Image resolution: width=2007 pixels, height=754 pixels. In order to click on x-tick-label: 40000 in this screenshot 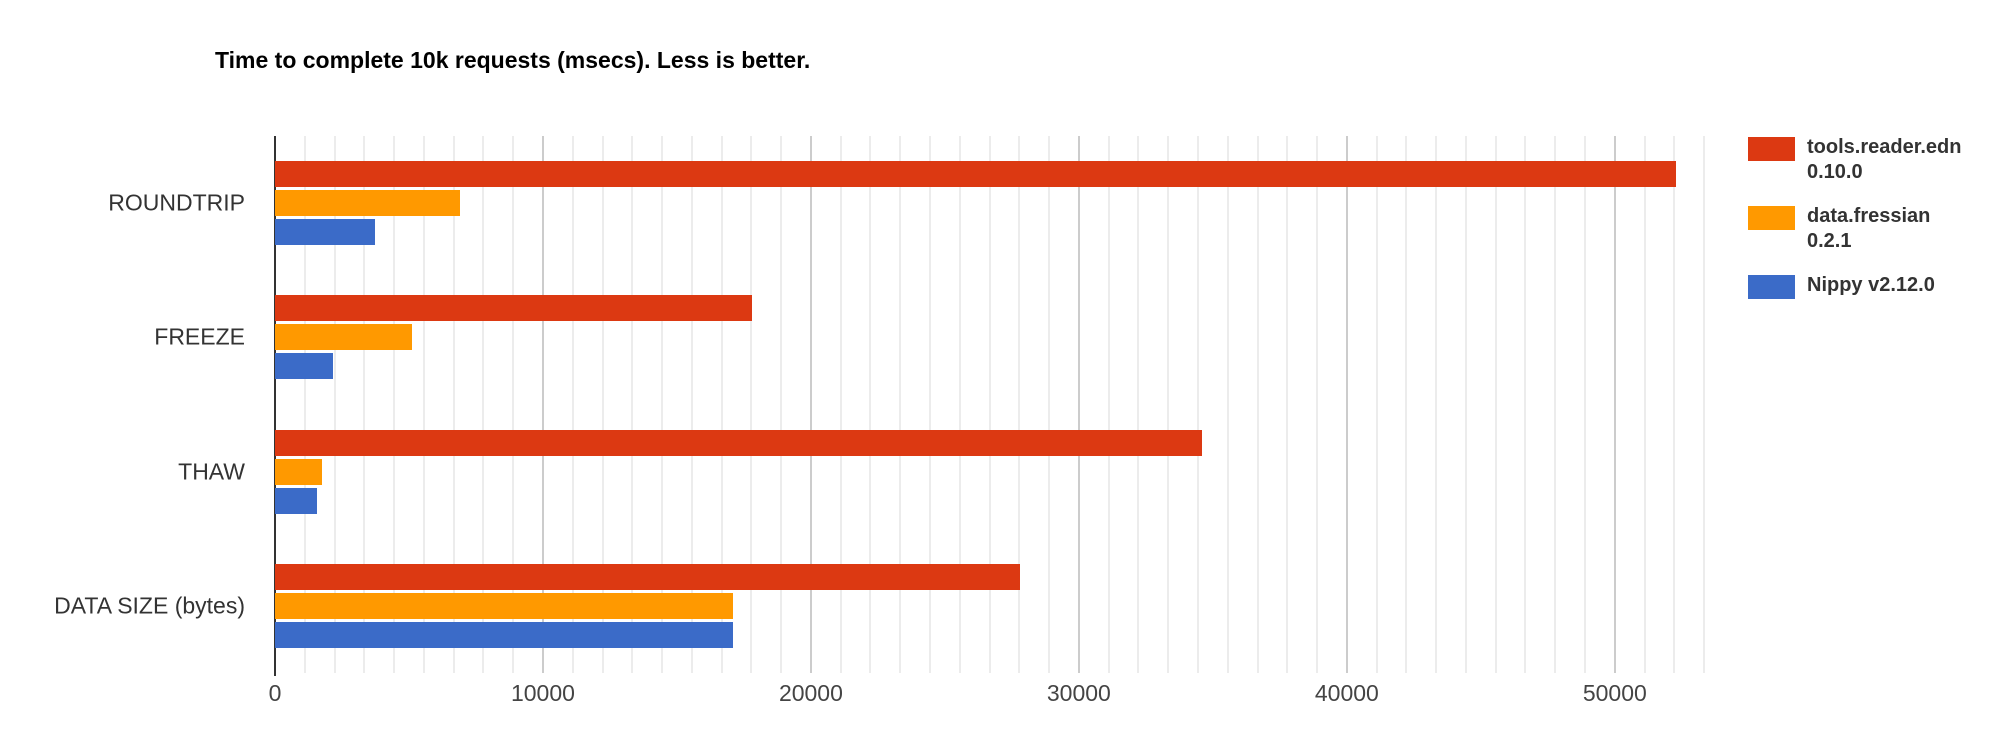, I will do `click(1346, 693)`.